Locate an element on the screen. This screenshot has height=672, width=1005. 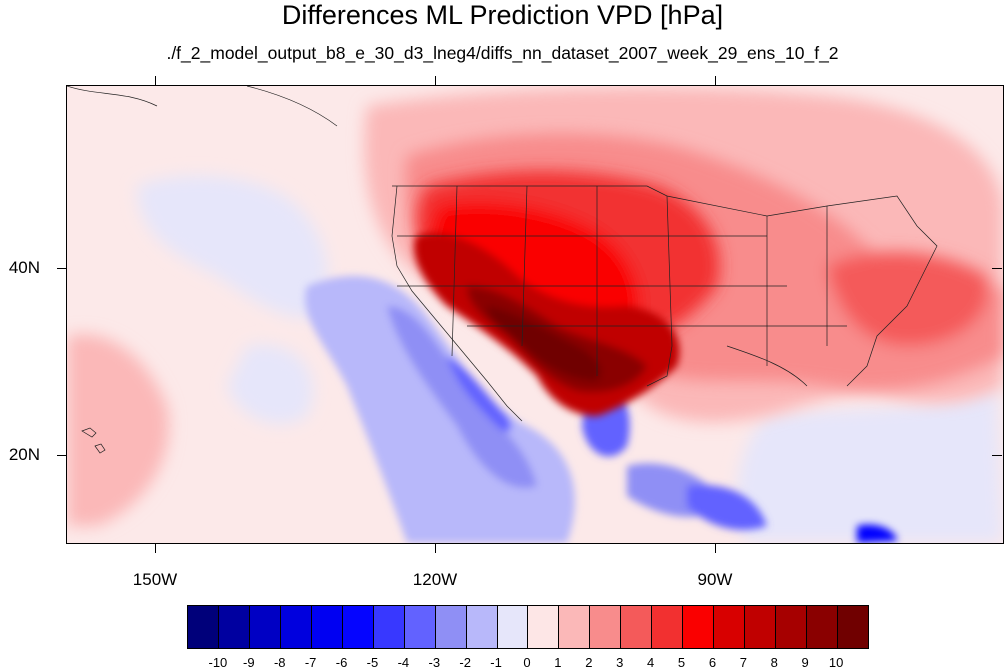
colorbar-label: 3 is located at coordinates (620, 662).